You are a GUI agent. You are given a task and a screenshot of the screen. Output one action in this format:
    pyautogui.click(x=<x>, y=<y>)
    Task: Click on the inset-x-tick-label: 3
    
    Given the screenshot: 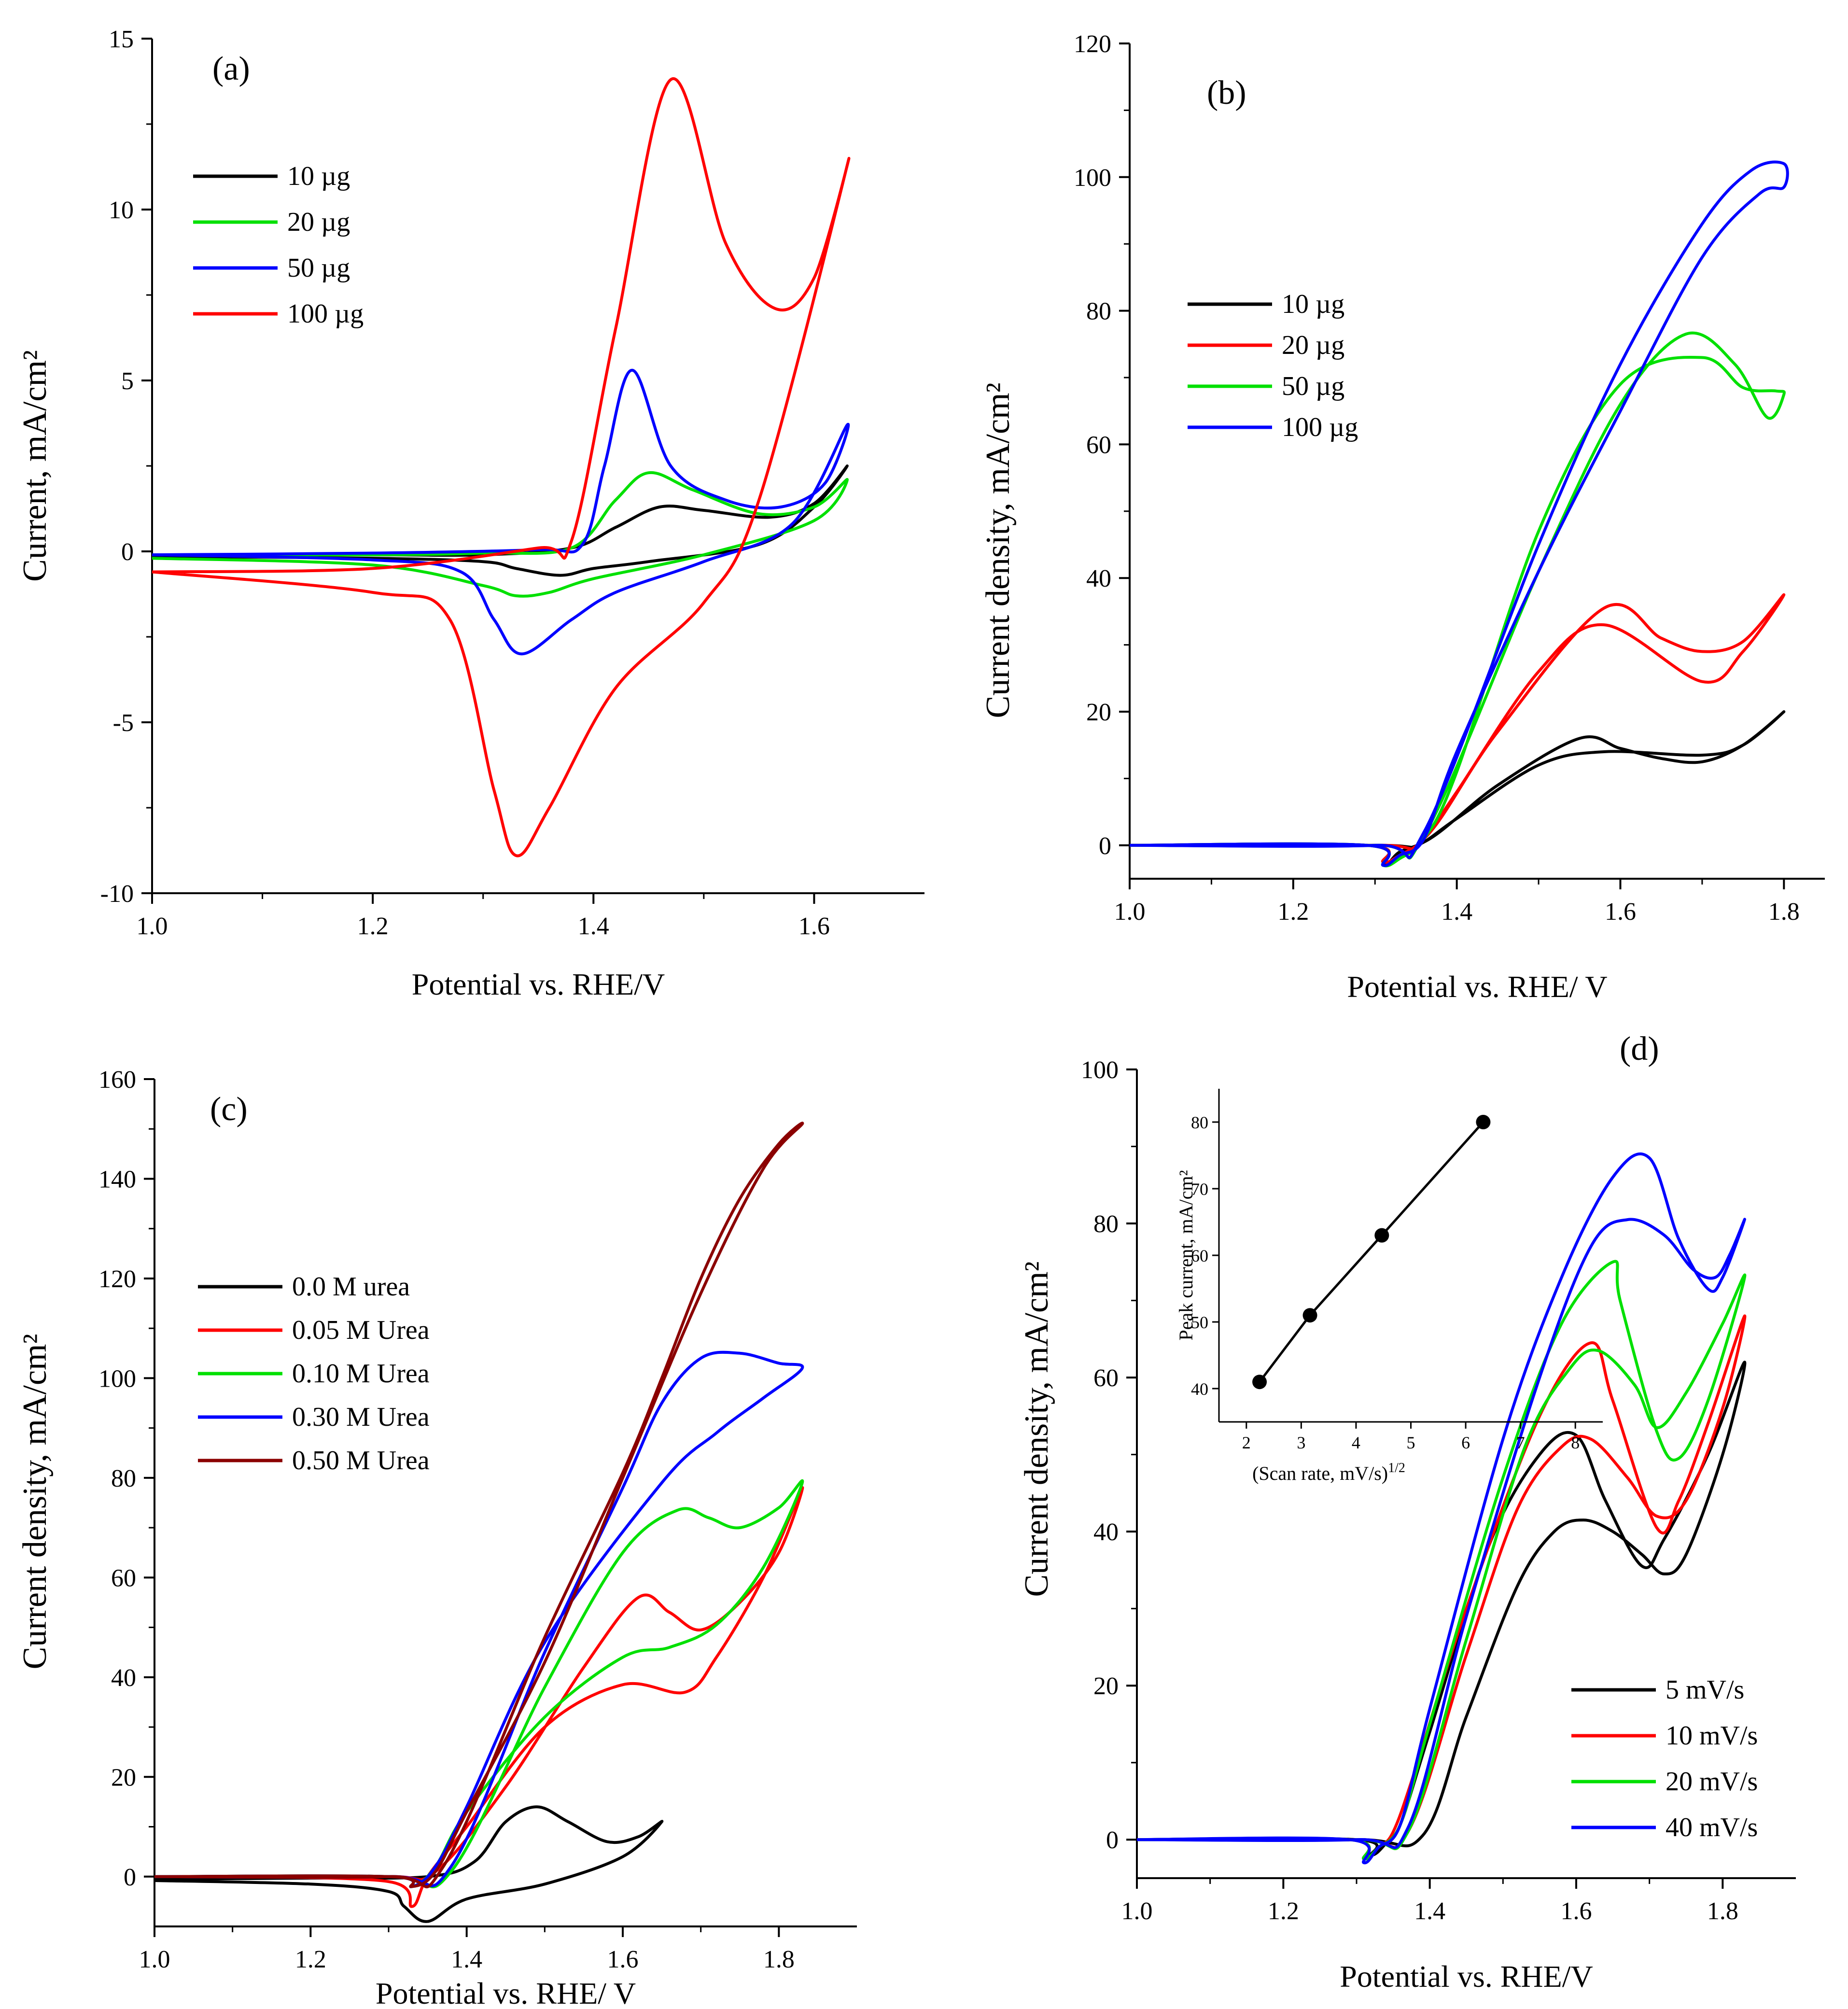 What is the action you would take?
    pyautogui.click(x=1301, y=1442)
    